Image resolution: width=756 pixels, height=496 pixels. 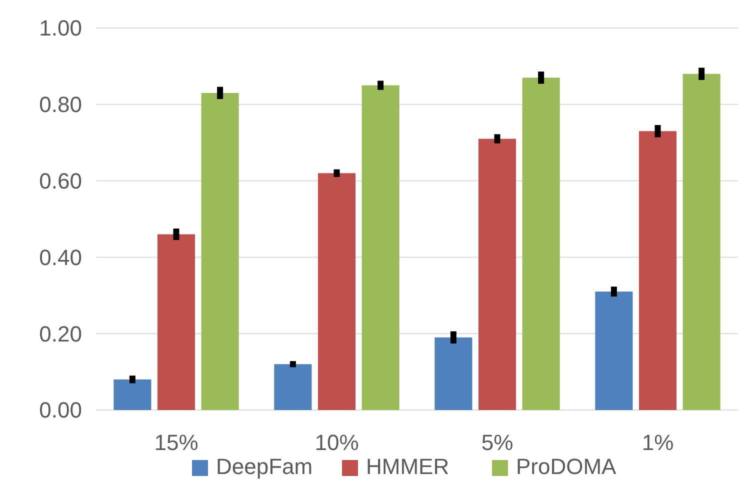 I want to click on y-tick-label: 0.40, so click(x=60, y=257).